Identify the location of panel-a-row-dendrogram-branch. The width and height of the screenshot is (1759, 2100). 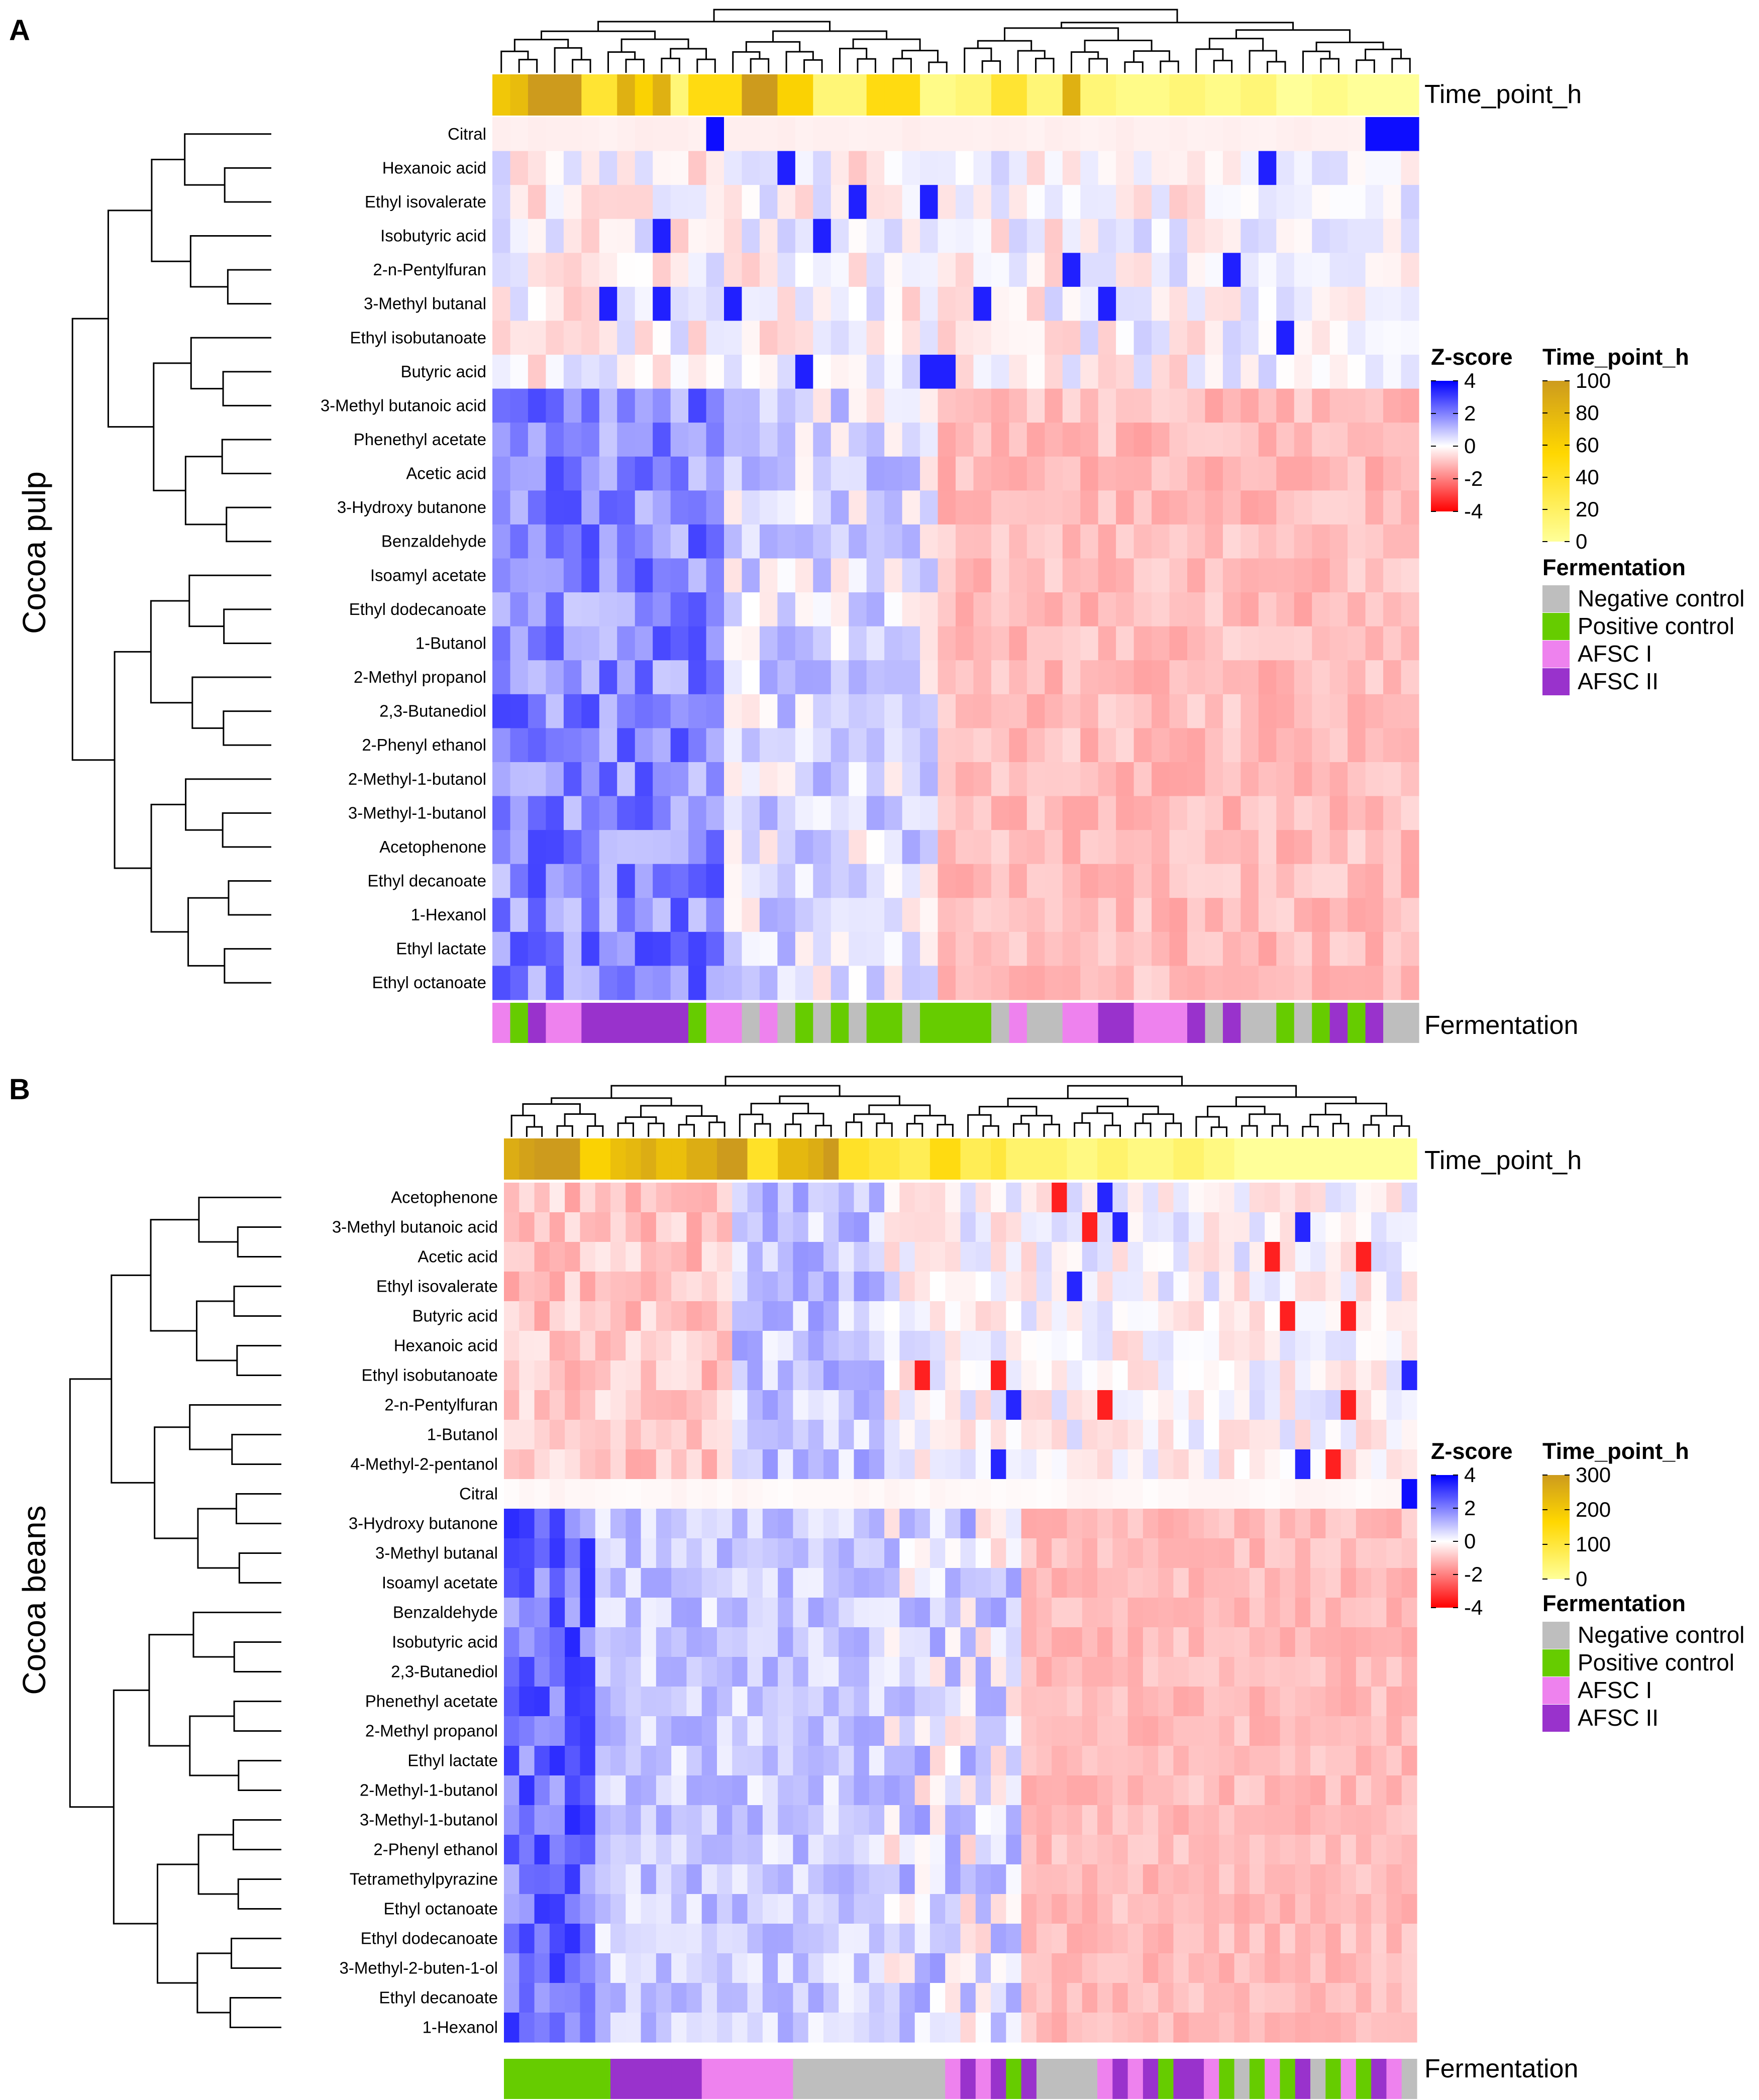
(130, 318).